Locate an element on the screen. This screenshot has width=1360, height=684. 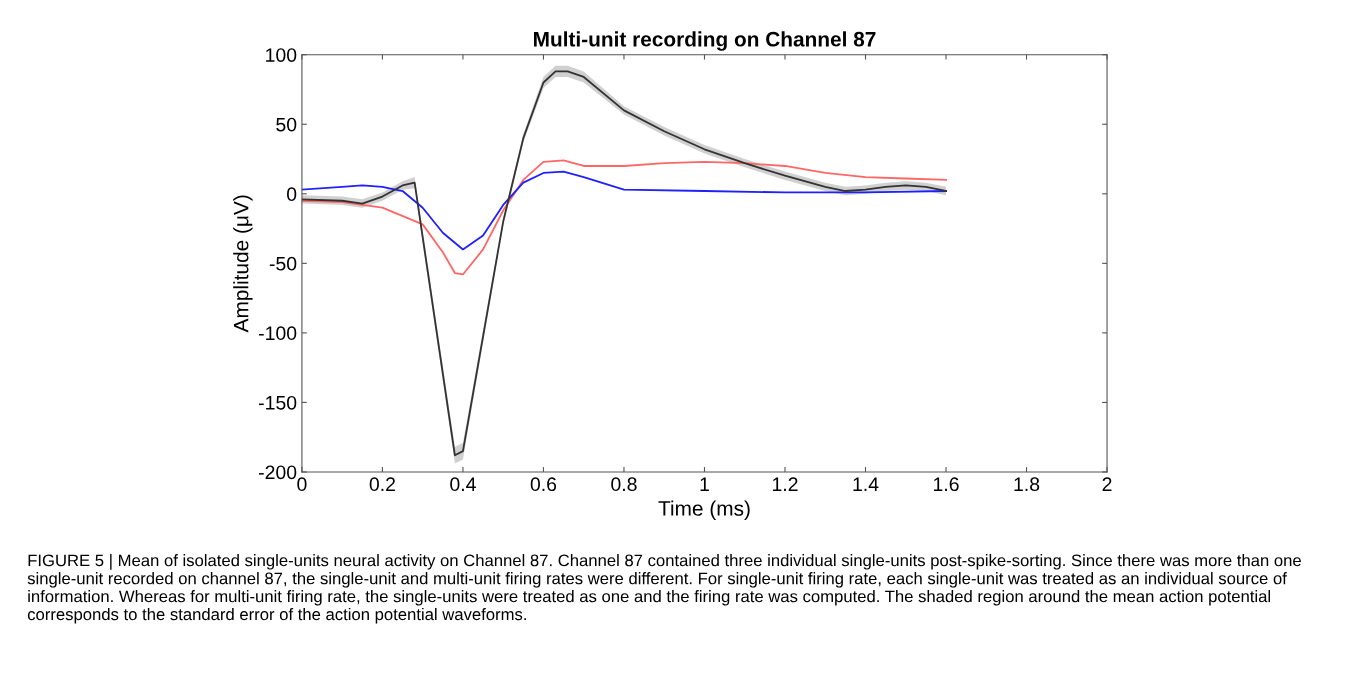
y-tick-label: -100 is located at coordinates (278, 333).